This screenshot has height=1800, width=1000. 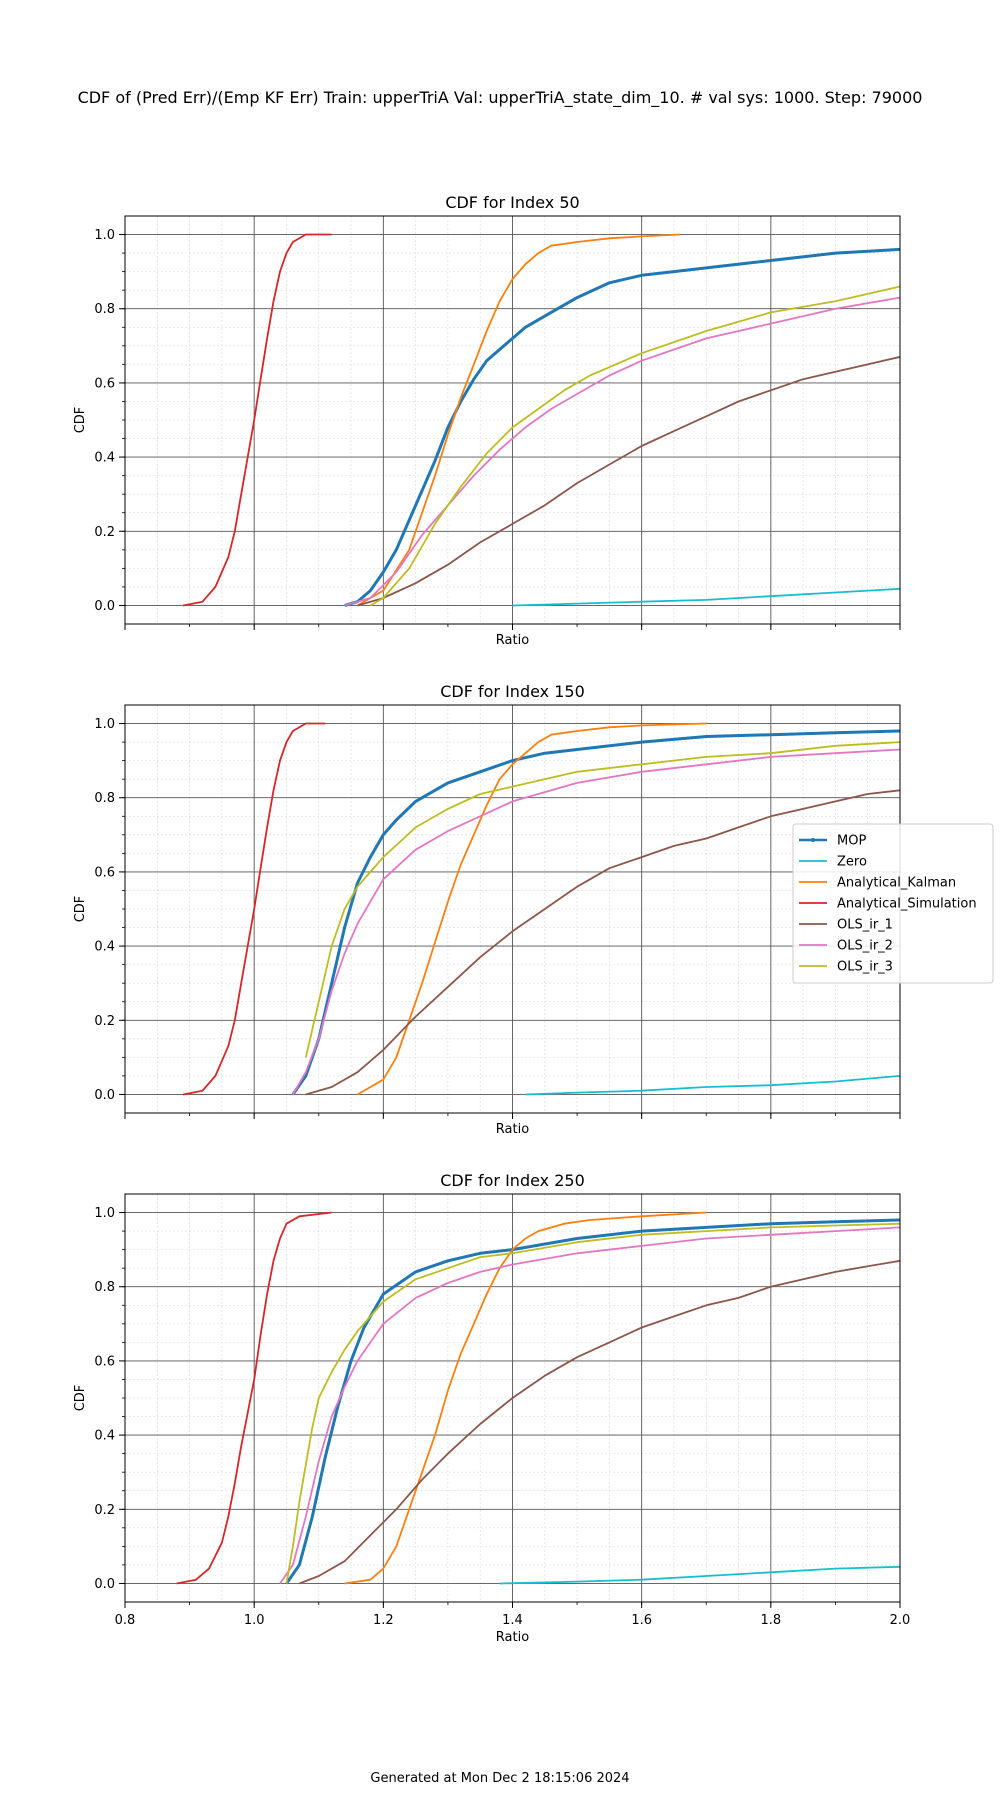 What do you see at coordinates (896, 883) in the screenshot?
I see `legend-label: Analytical_Kalman` at bounding box center [896, 883].